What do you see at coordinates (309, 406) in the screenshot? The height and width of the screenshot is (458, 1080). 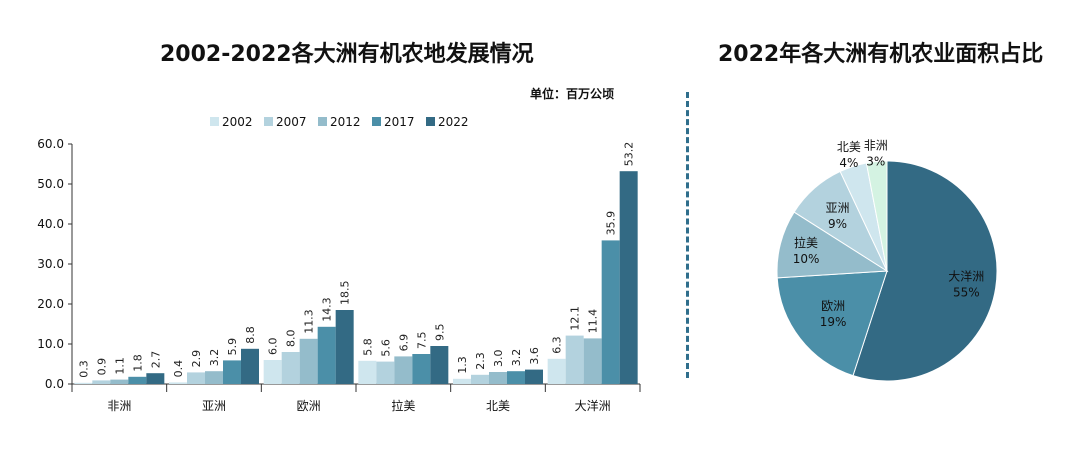 I see `x-category-label: 欧洲` at bounding box center [309, 406].